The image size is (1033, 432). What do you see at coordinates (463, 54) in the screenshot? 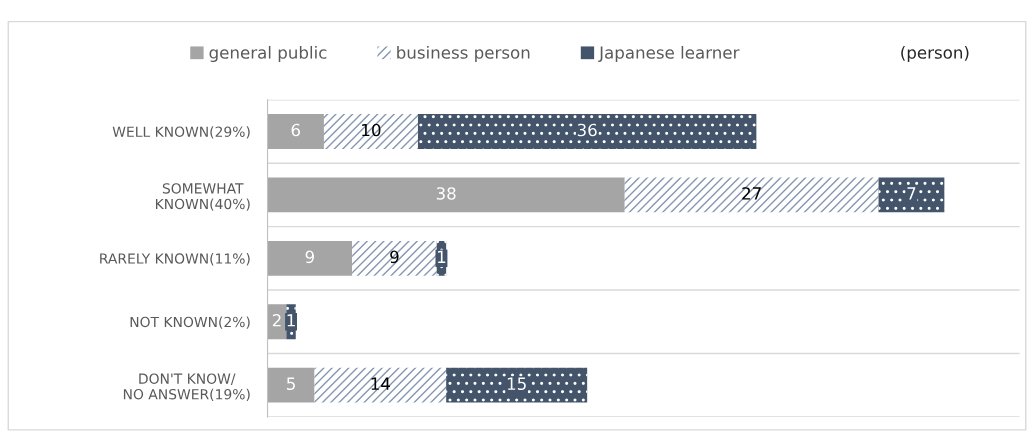
I see `legend-label: business person` at bounding box center [463, 54].